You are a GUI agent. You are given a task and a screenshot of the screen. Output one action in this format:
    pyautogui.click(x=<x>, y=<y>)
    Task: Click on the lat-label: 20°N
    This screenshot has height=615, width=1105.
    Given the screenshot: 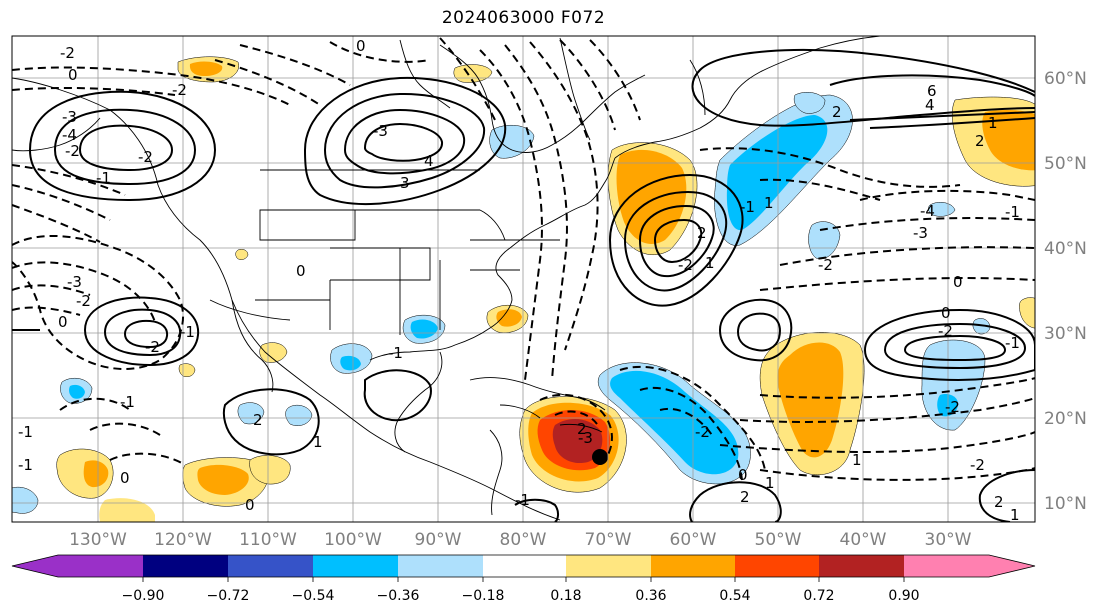 What is the action you would take?
    pyautogui.click(x=1065, y=419)
    